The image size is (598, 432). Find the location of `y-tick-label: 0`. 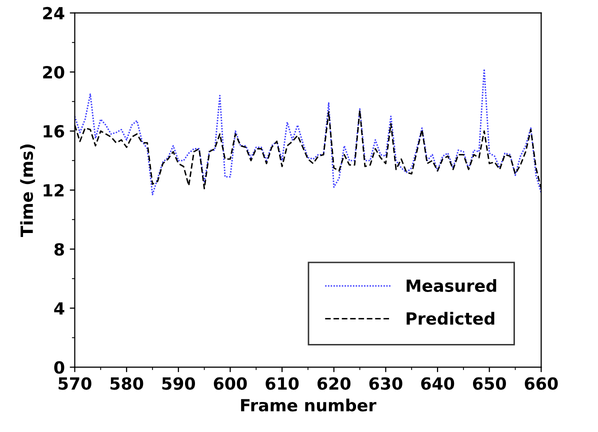

y-tick-label: 0 is located at coordinates (59, 367).